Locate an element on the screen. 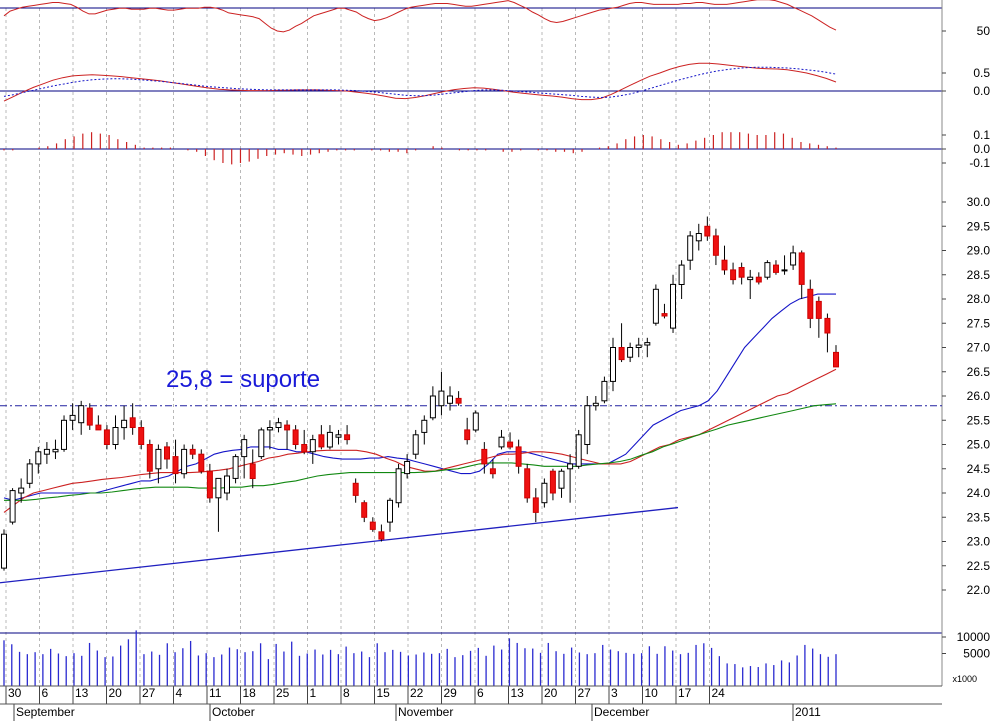 The height and width of the screenshot is (726, 999). price-y-label: 26.0 is located at coordinates (979, 396).